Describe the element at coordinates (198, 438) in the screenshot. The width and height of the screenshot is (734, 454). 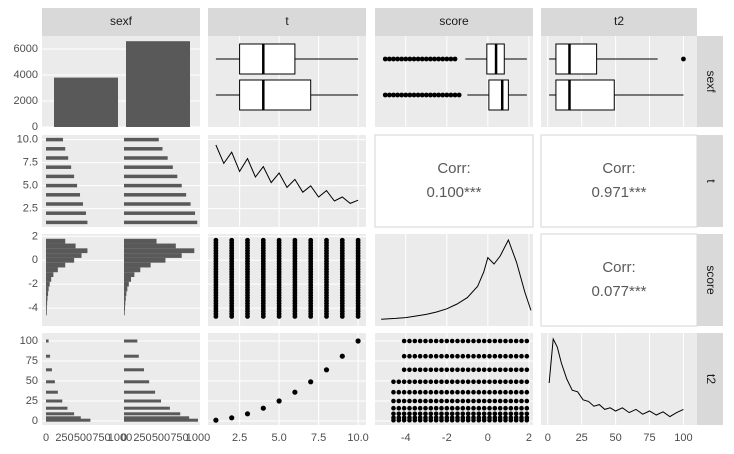
I see `x-tick-label: 1000` at that location.